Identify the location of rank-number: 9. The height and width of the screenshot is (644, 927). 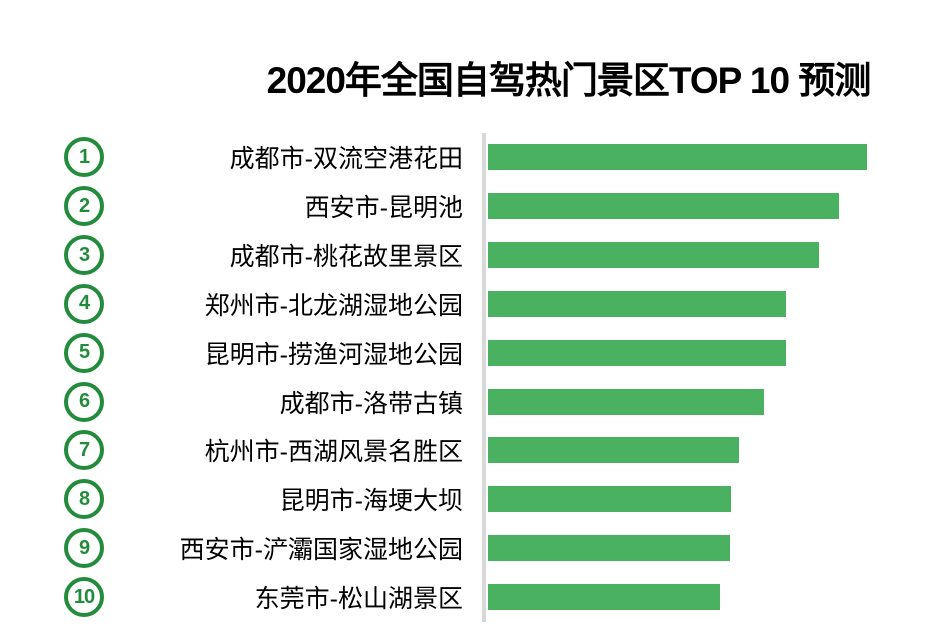
(84, 547).